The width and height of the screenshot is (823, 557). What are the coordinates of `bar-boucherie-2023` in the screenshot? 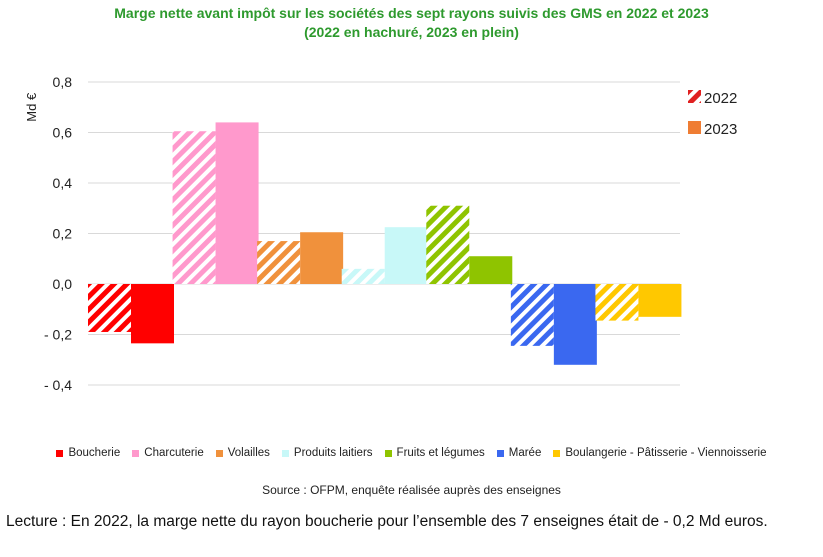 It's located at (152, 314).